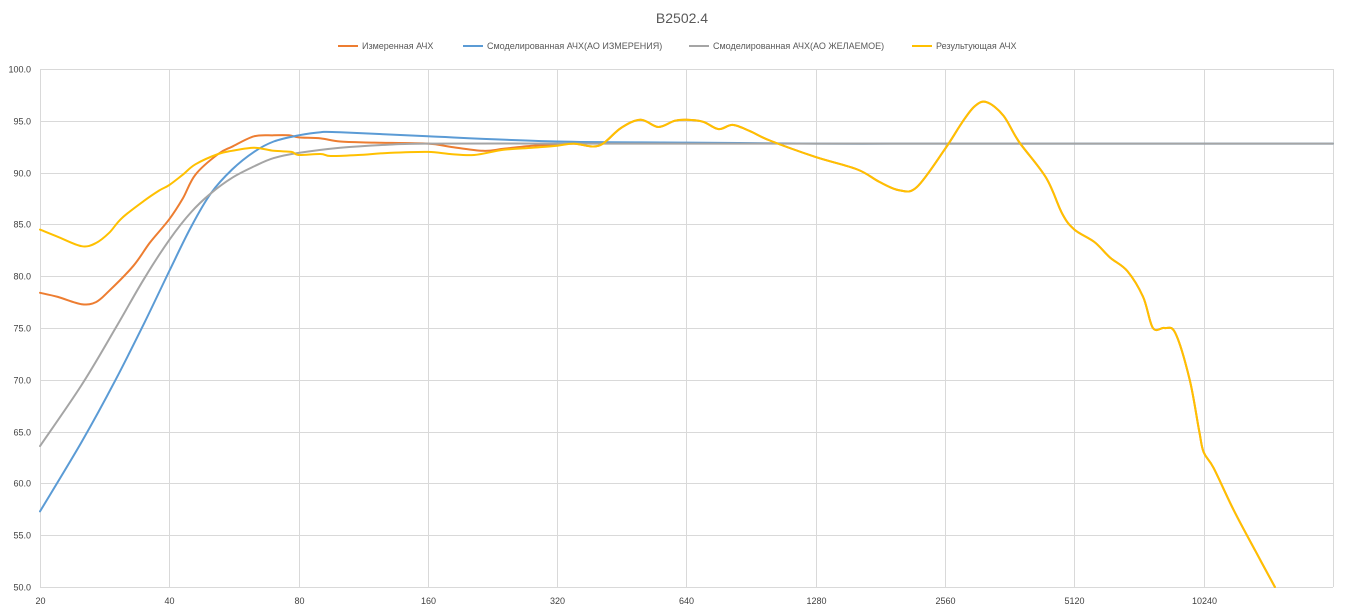 Image resolution: width=1355 pixels, height=612 pixels. I want to click on legend-label: Результующая АЧХ, so click(976, 46).